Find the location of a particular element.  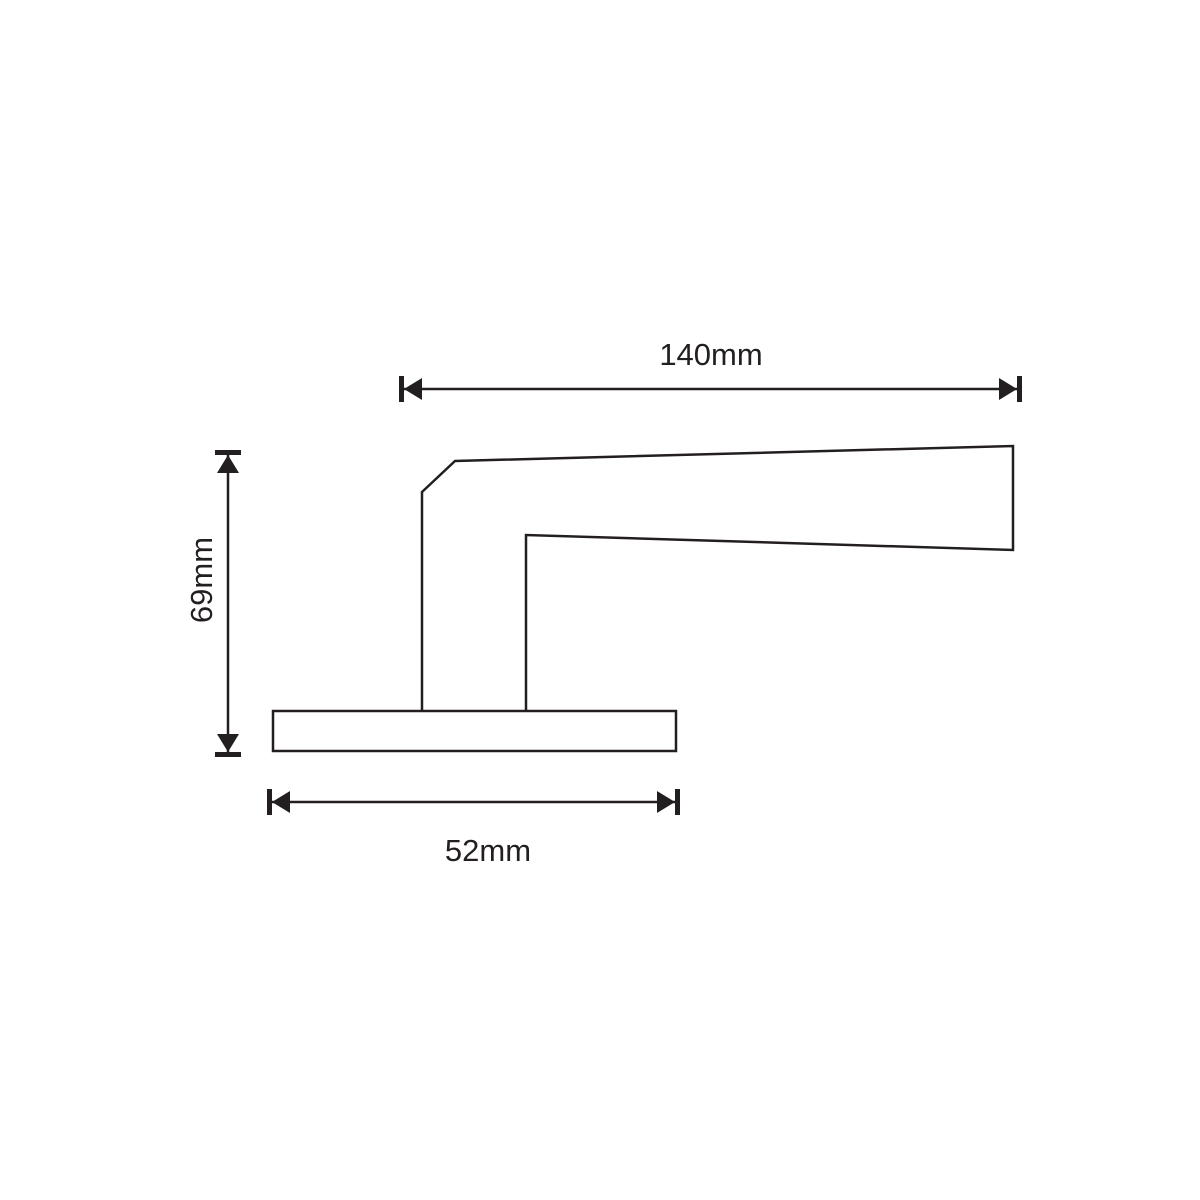

rosette-width-dimension: 52mm is located at coordinates (473, 828).